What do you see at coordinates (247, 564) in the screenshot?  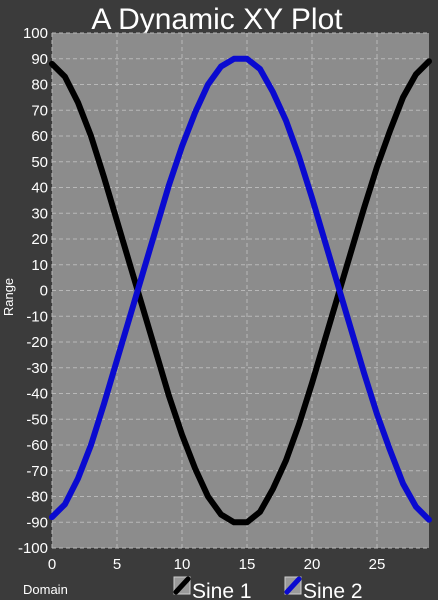 I see `x-tick-label: 15` at bounding box center [247, 564].